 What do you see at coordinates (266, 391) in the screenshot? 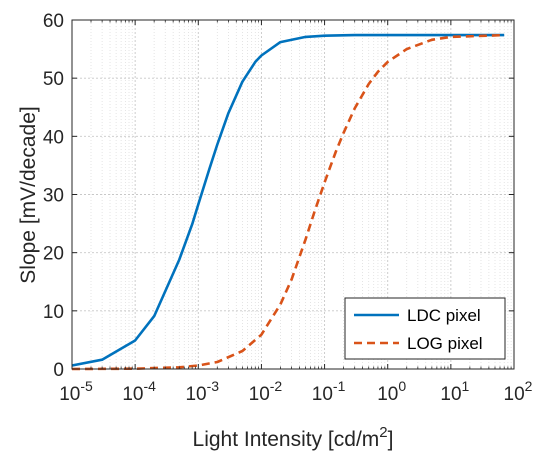
I see `x-tick-label: 10⁻²` at bounding box center [266, 391].